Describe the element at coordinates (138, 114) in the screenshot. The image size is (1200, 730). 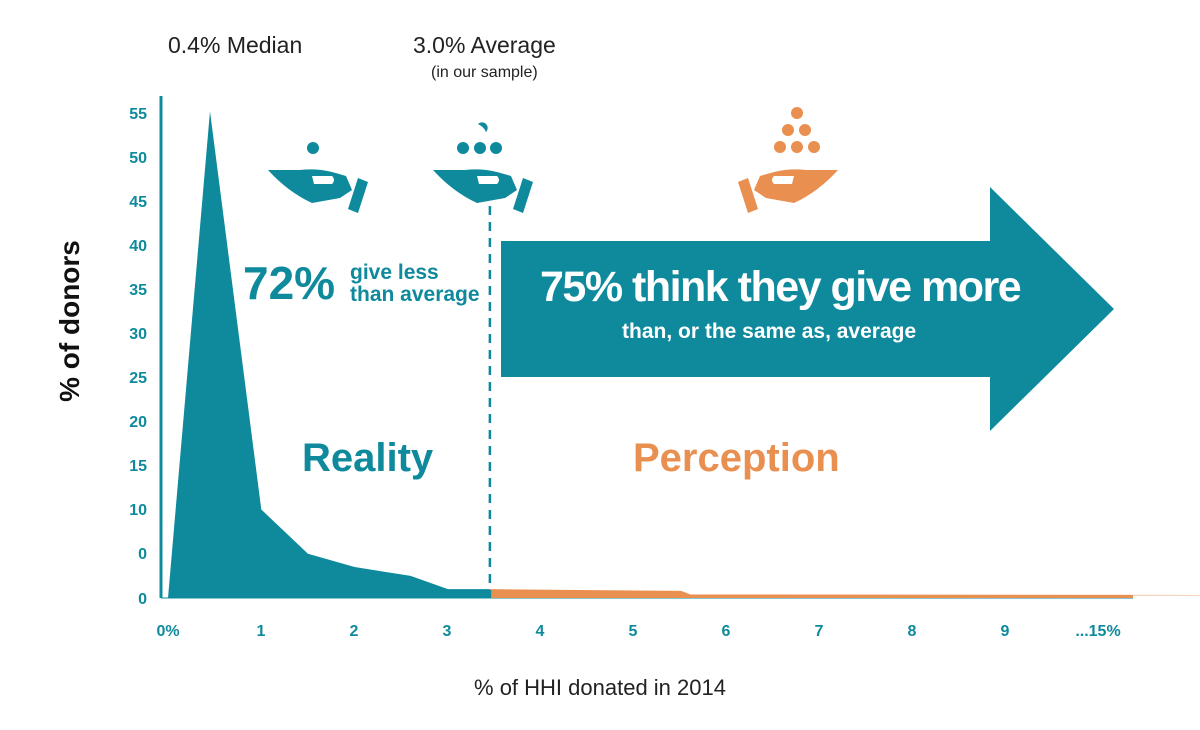
I see `y-tick-label: 55` at that location.